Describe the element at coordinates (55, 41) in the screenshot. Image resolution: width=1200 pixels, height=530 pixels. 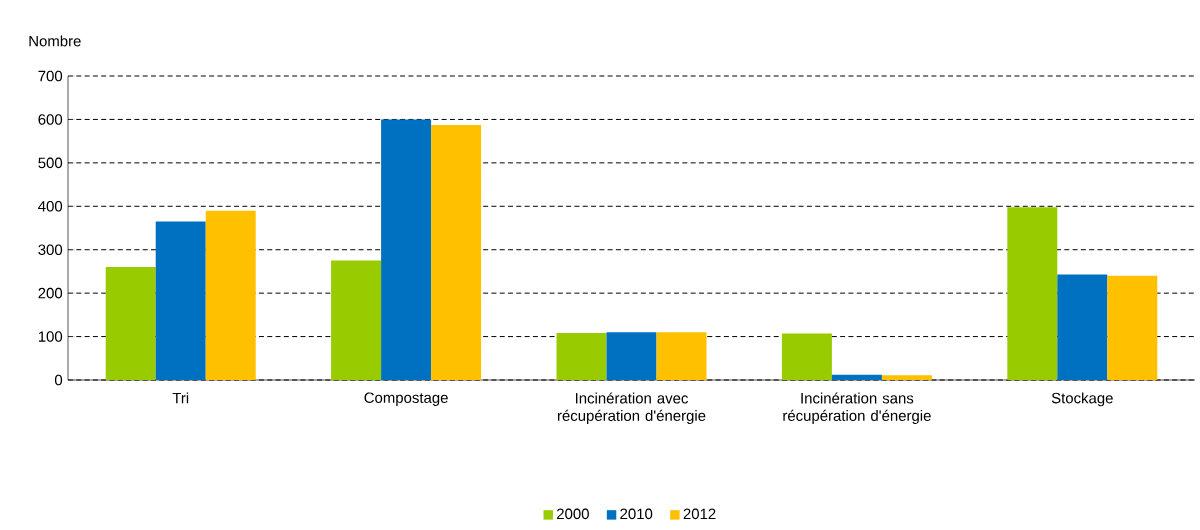
I see `y-axis-title: Nombre` at that location.